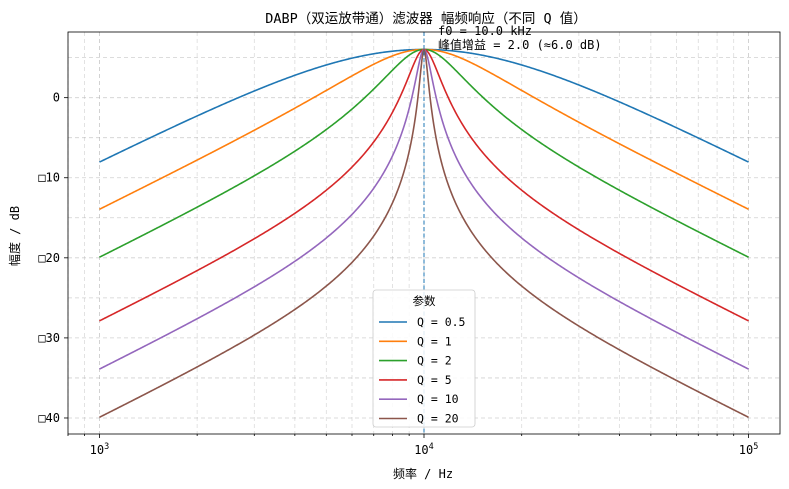 The width and height of the screenshot is (789, 489). I want to click on y-tick-label: □30, so click(49, 338).